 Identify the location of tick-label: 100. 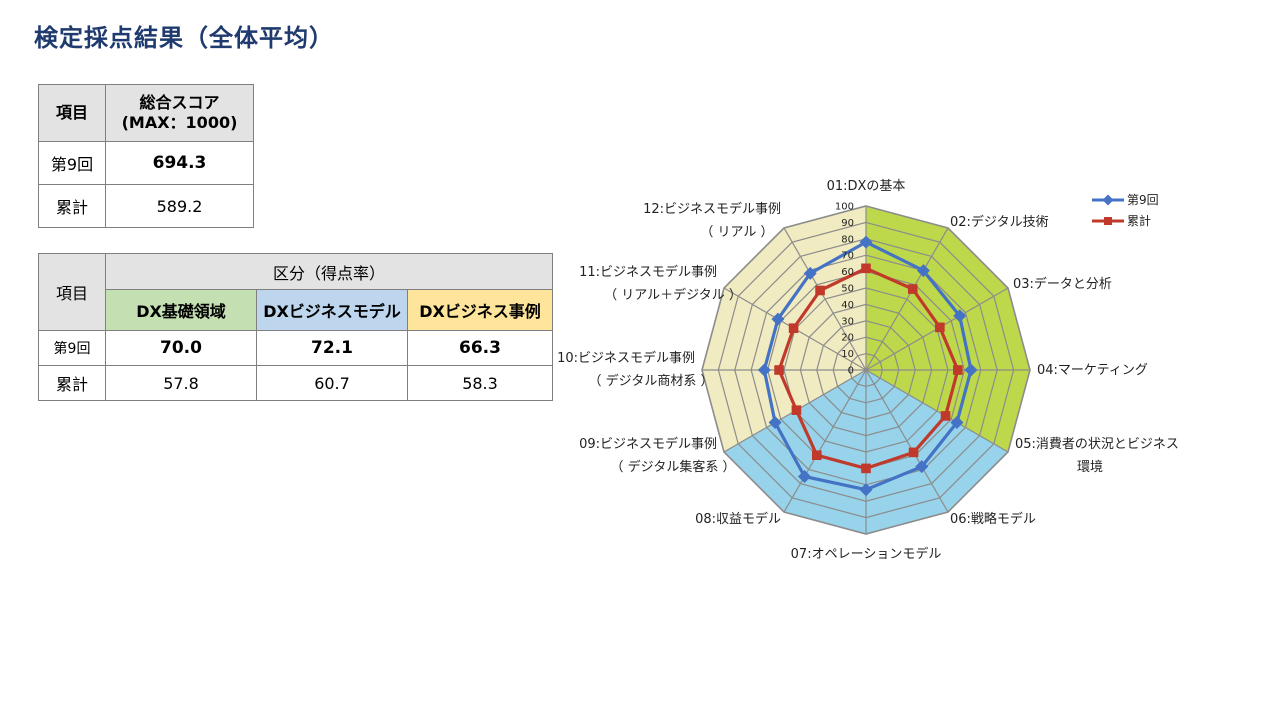
(844, 207).